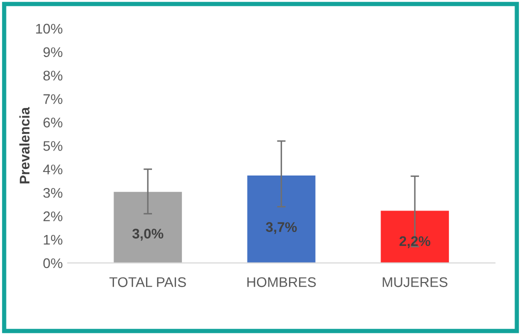 The width and height of the screenshot is (521, 335). What do you see at coordinates (52, 193) in the screenshot?
I see `y-tick-label: 3%` at bounding box center [52, 193].